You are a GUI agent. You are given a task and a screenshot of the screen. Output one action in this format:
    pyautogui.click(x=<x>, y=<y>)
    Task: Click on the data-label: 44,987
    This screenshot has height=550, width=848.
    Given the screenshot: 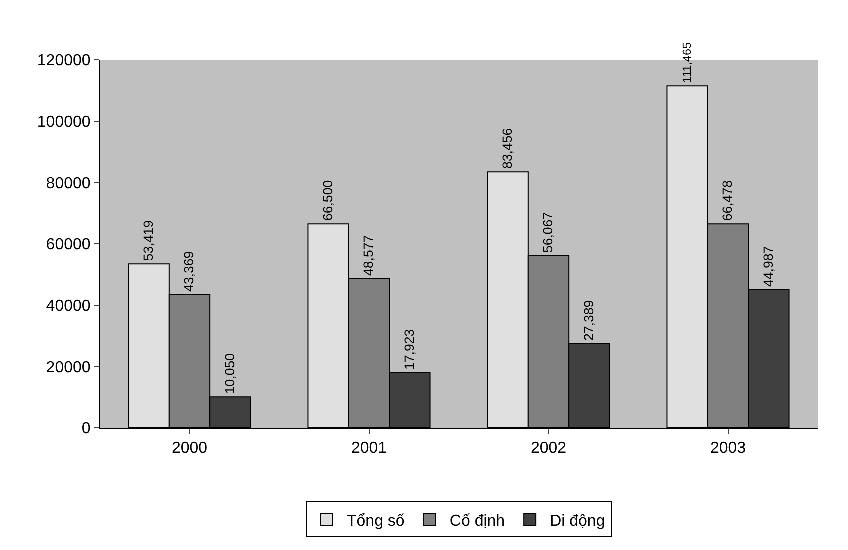 What is the action you would take?
    pyautogui.click(x=768, y=267)
    